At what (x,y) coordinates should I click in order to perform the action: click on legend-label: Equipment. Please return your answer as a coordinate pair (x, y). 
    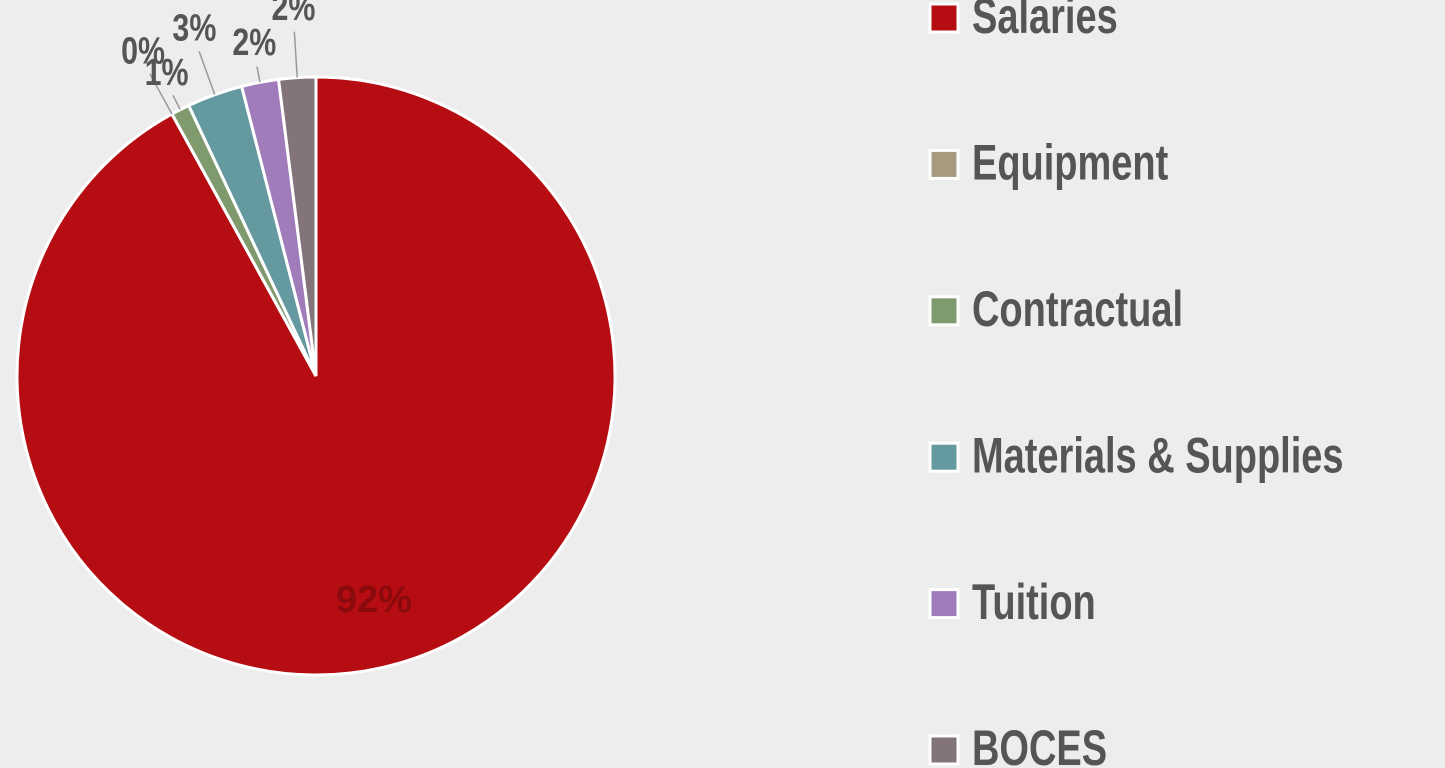
    Looking at the image, I should click on (1070, 163).